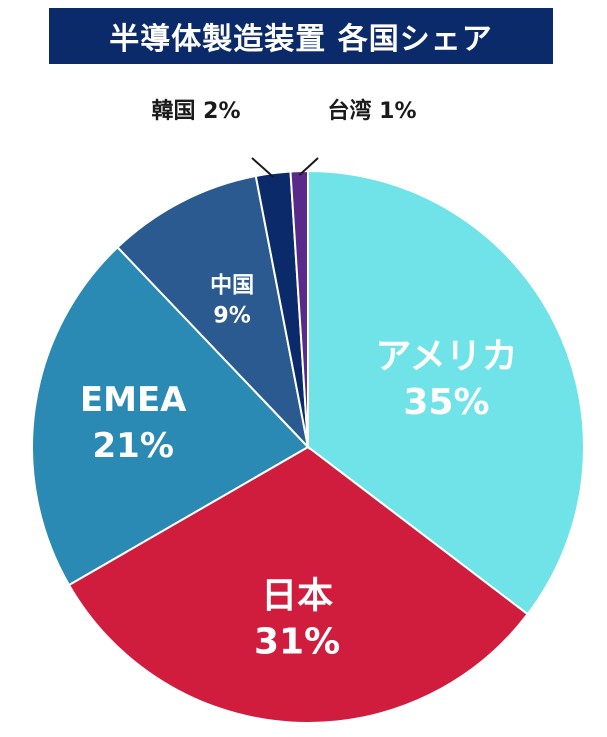  I want to click on slice-label-3: 中国, so click(232, 286).